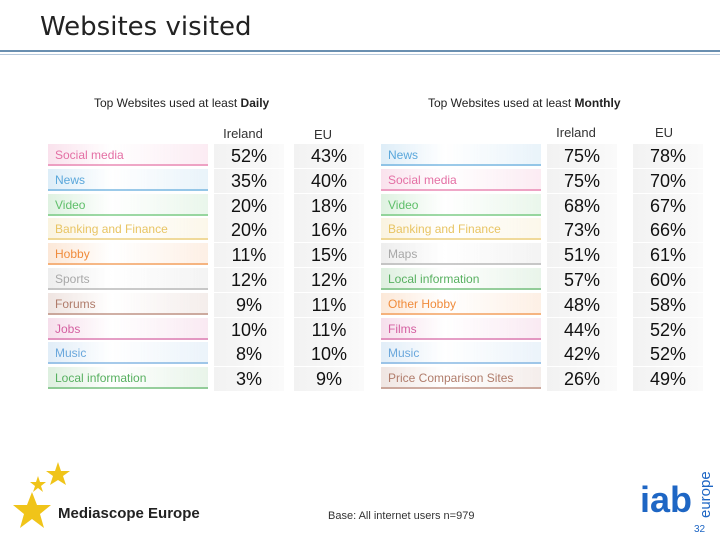  Describe the element at coordinates (249, 379) in the screenshot. I see `value-ireland: 3%` at that location.